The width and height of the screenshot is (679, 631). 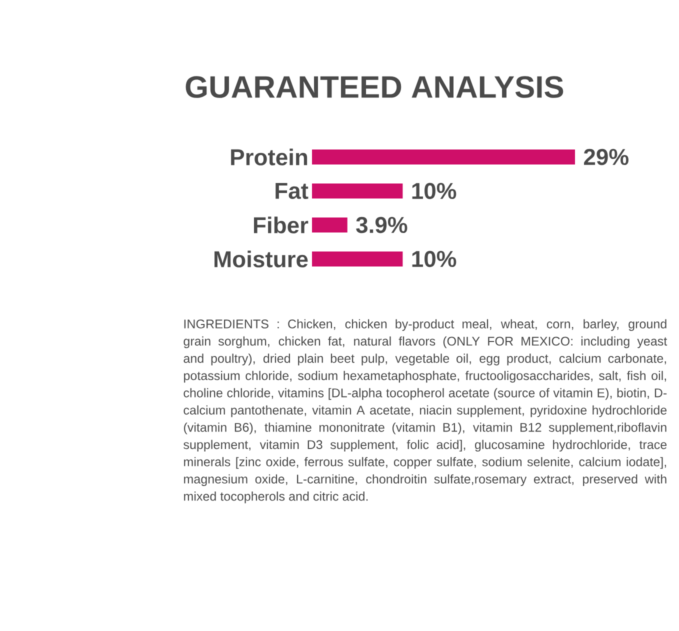 What do you see at coordinates (281, 225) in the screenshot?
I see `y-tick-label: Fiber` at bounding box center [281, 225].